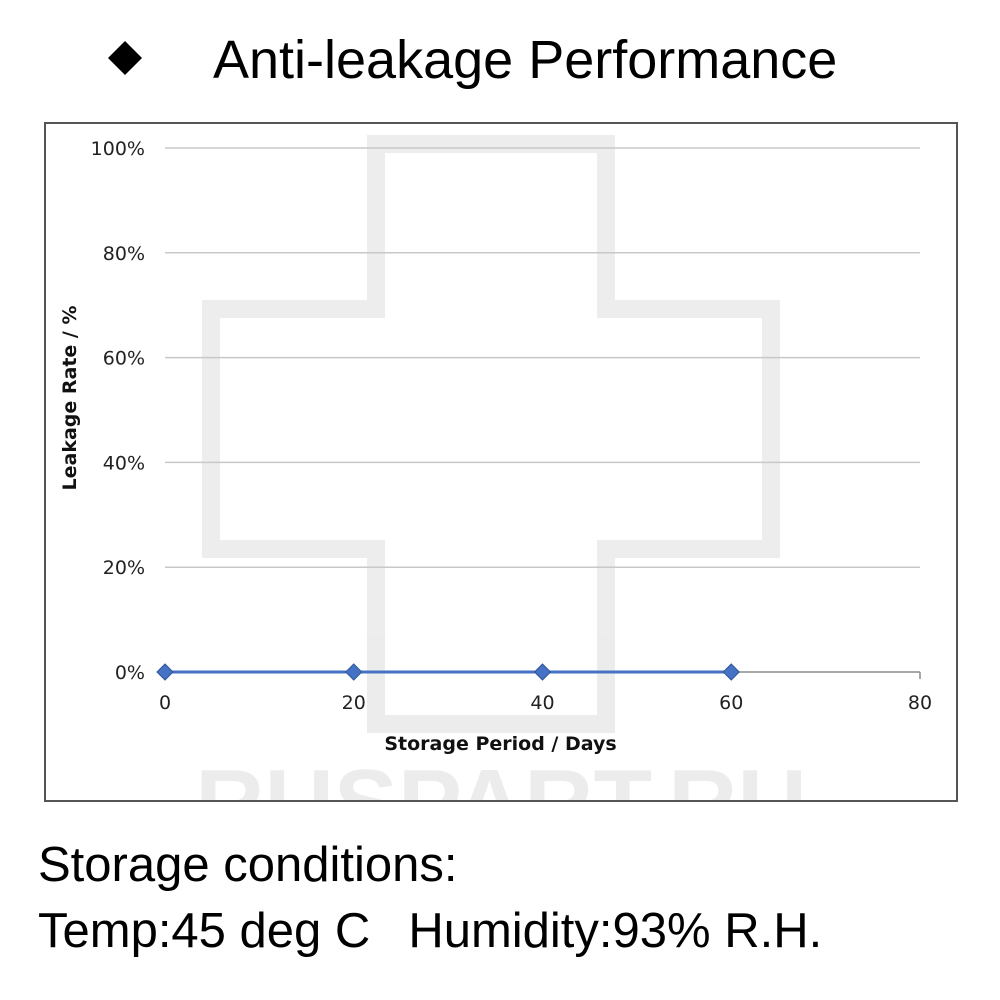  I want to click on y-tick-label: 100%, so click(118, 149).